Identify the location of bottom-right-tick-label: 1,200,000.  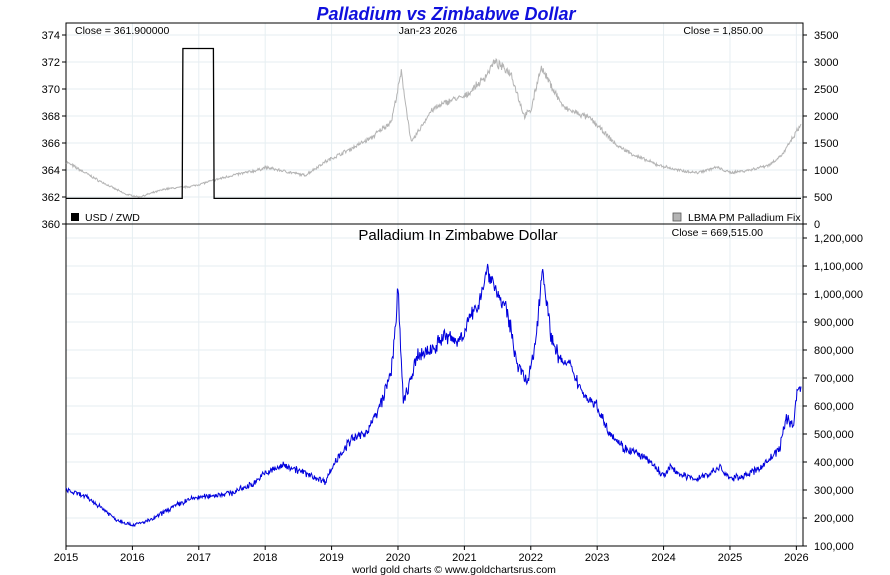
(838, 239).